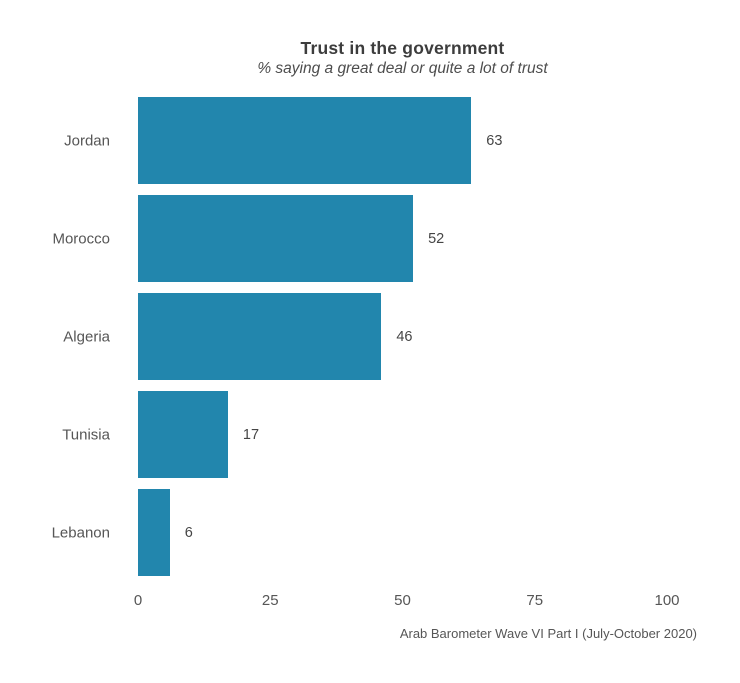 This screenshot has height=683, width=740. Describe the element at coordinates (138, 600) in the screenshot. I see `x-tick-label: 0` at that location.